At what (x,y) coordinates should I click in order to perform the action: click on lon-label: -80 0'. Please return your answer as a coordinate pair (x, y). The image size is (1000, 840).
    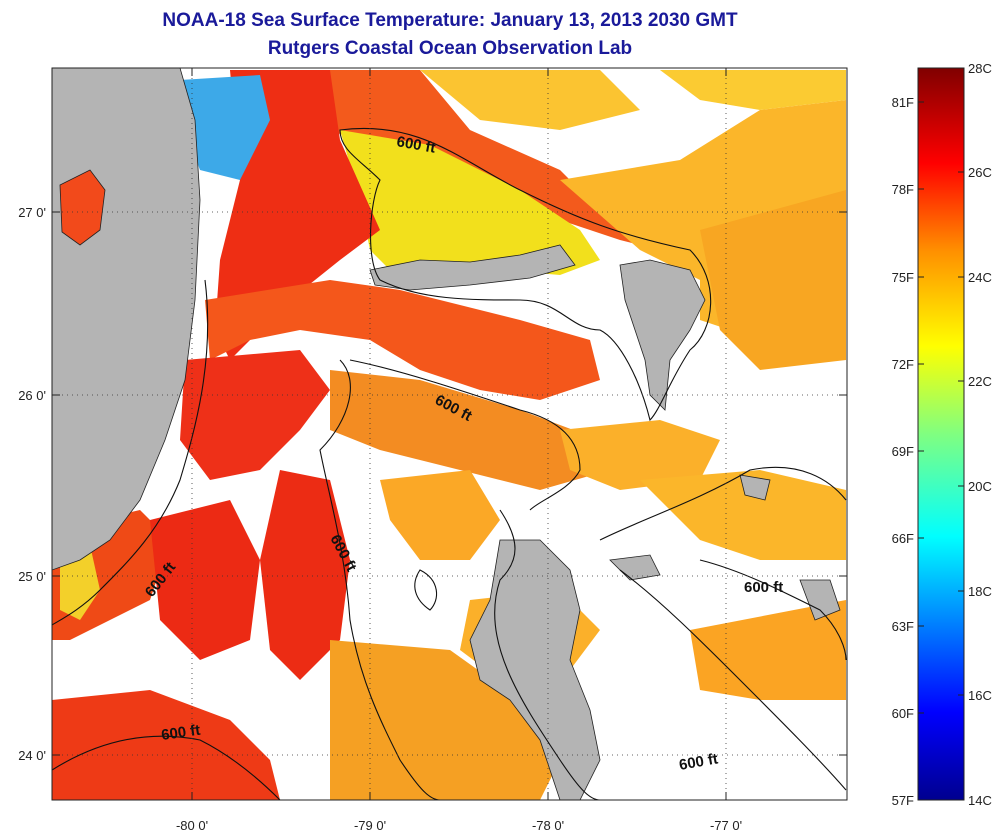
    Looking at the image, I should click on (192, 825).